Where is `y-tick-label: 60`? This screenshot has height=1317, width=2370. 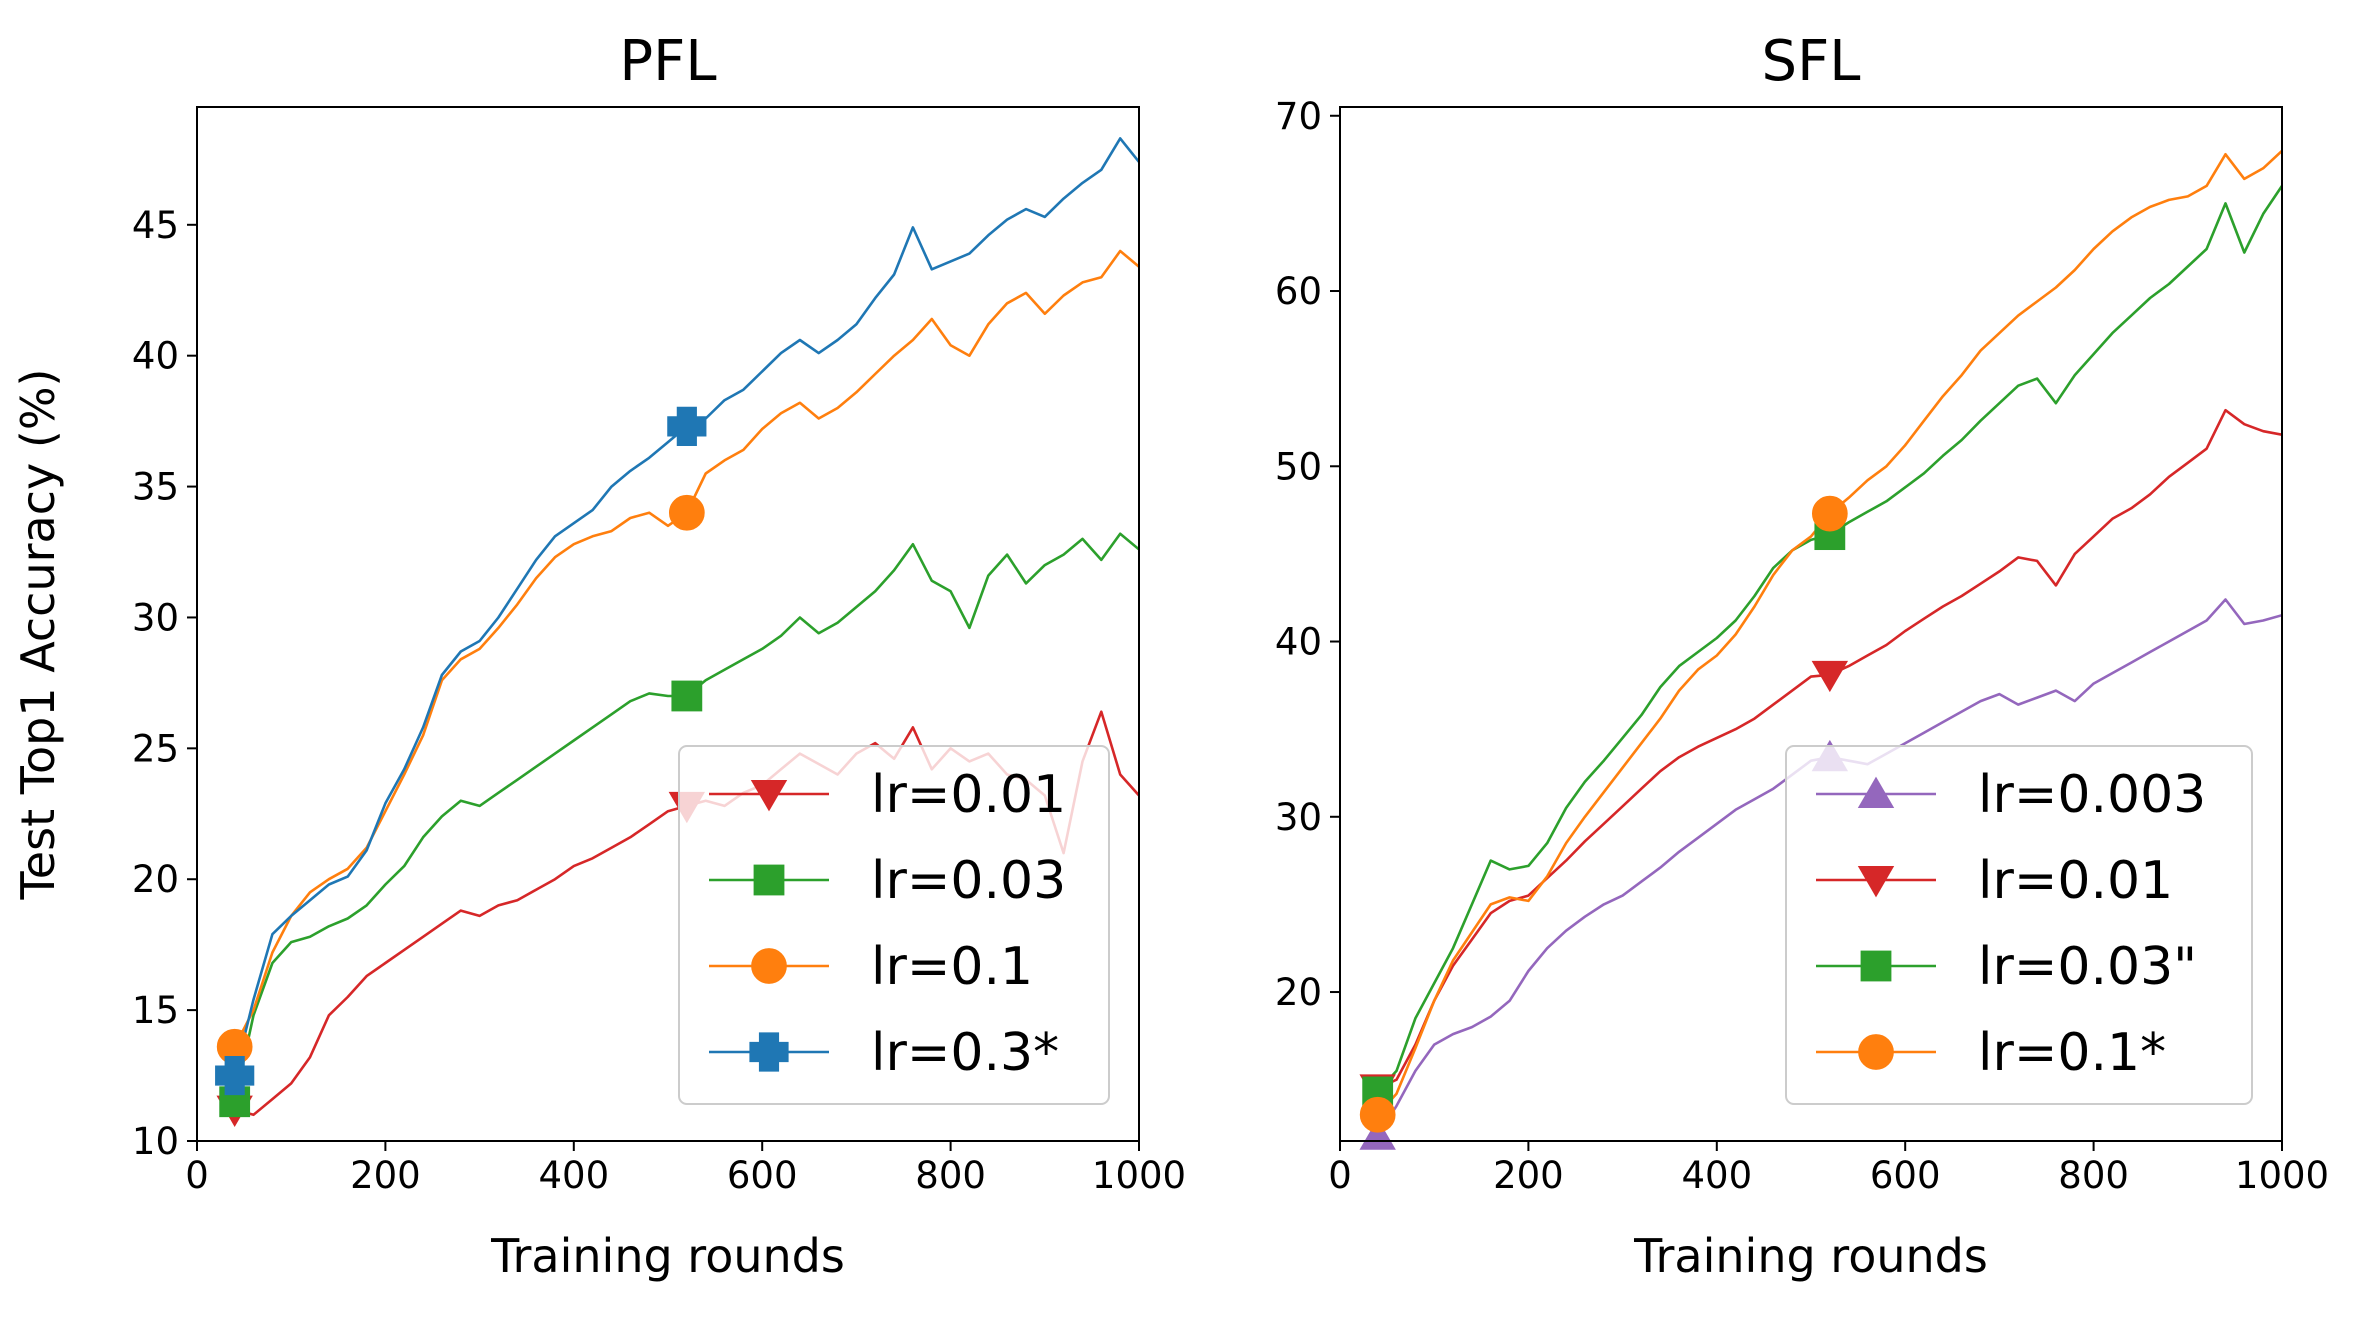
y-tick-label: 60 is located at coordinates (1298, 291).